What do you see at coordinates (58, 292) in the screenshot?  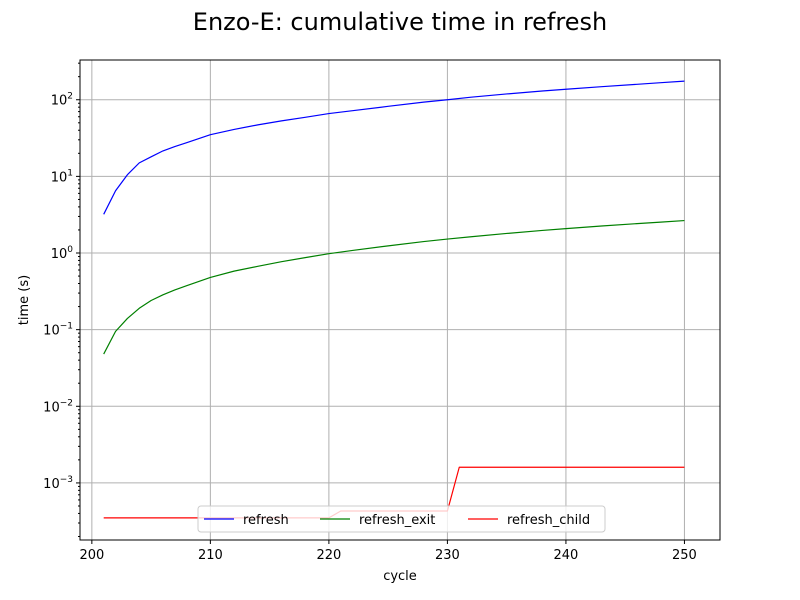 I see `y-tick-labels: 10⁻³ 10⁻² 10⁻¹ 10⁰ 10¹ 10²` at bounding box center [58, 292].